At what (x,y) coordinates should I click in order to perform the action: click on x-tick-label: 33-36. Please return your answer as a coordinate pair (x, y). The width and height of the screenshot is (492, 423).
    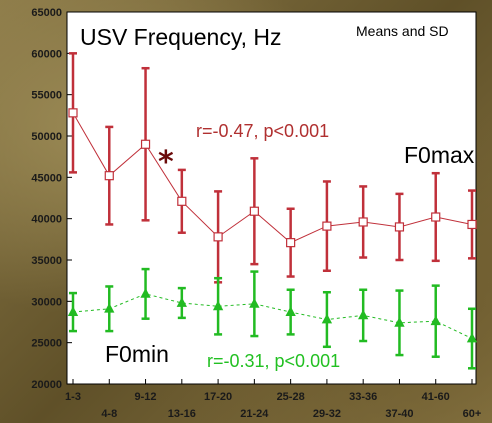
    Looking at the image, I should click on (363, 397).